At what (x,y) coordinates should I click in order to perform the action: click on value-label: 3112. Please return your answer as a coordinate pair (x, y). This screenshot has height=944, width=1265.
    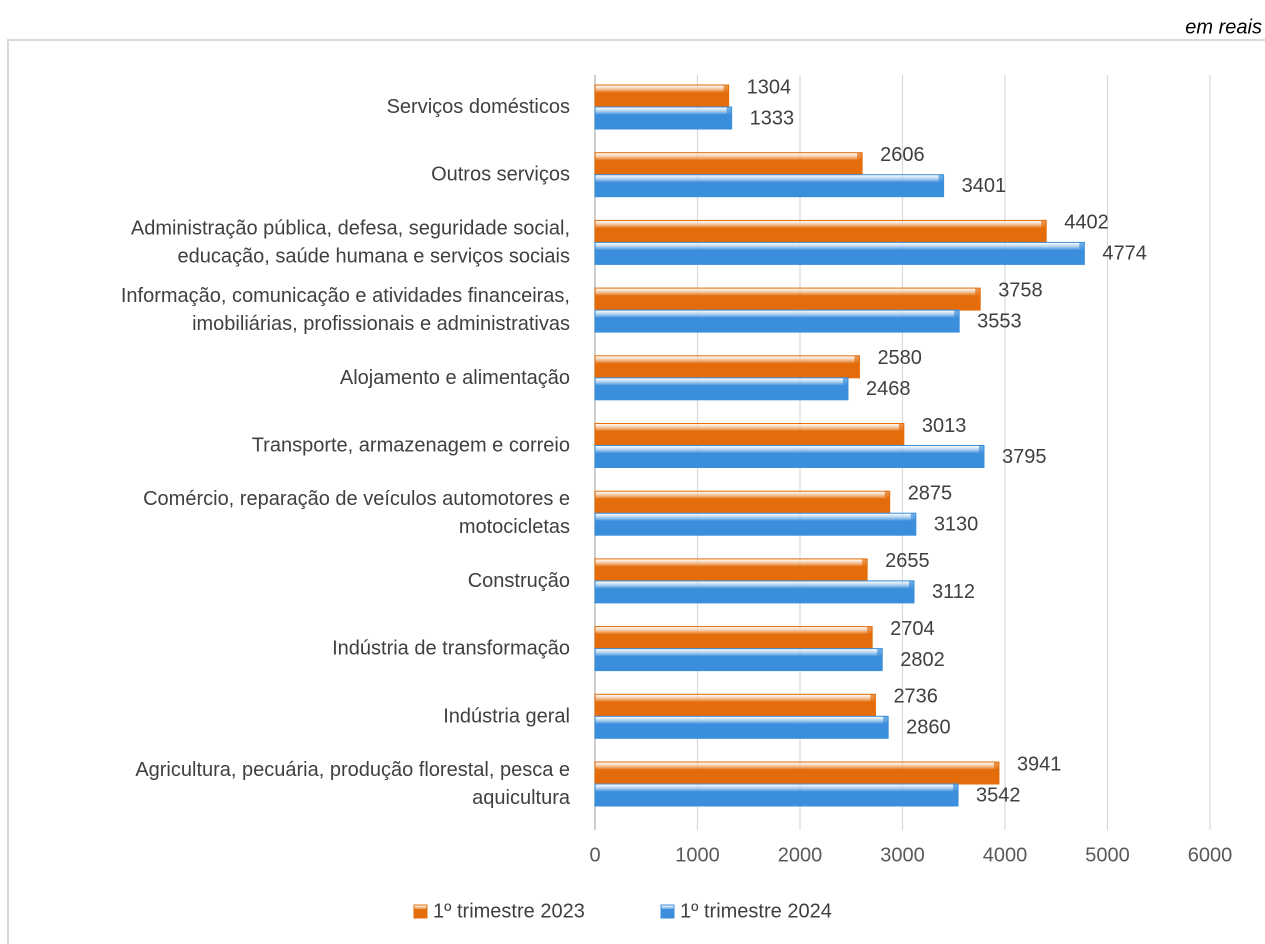
    Looking at the image, I should click on (953, 592).